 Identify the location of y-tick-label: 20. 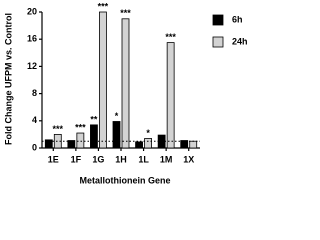
(32, 11).